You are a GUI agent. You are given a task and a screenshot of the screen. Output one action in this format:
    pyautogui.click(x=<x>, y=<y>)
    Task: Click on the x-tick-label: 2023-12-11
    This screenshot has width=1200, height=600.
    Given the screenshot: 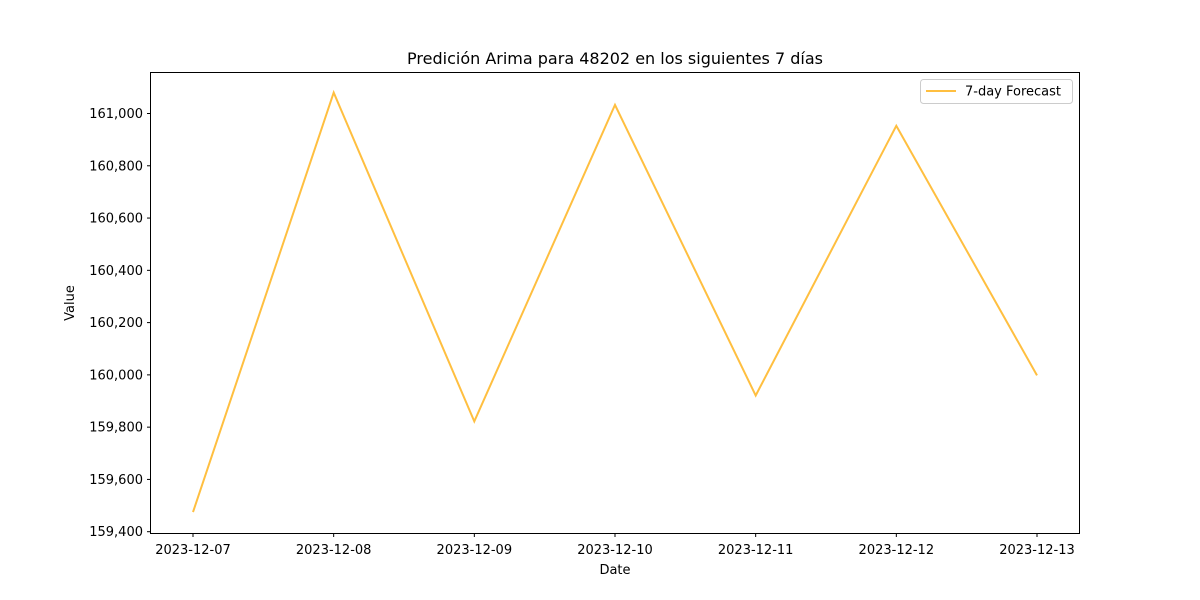 What is the action you would take?
    pyautogui.click(x=756, y=550)
    